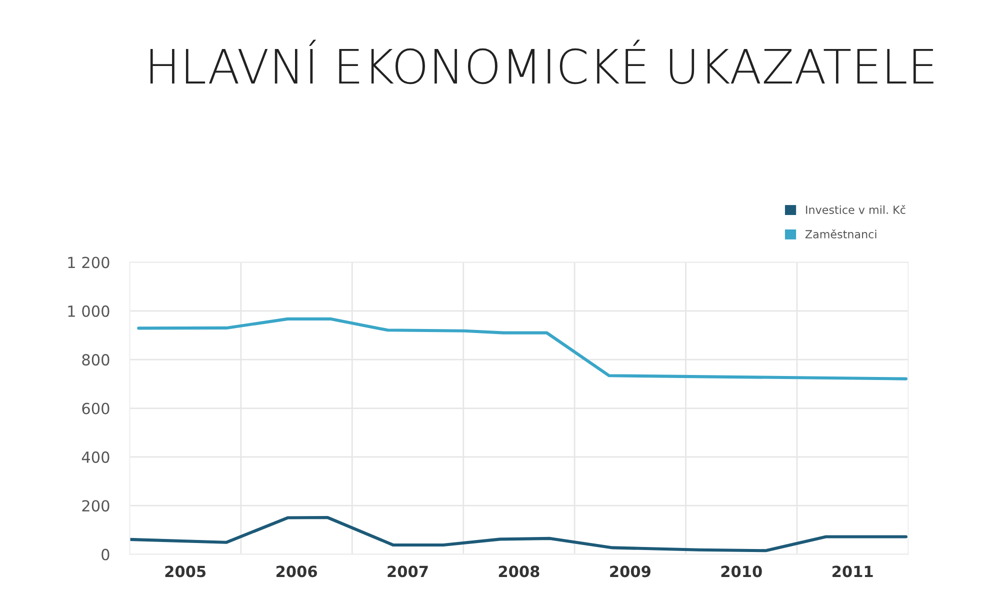 This screenshot has height=596, width=998. What do you see at coordinates (852, 572) in the screenshot?
I see `x-tick-label: 2011` at bounding box center [852, 572].